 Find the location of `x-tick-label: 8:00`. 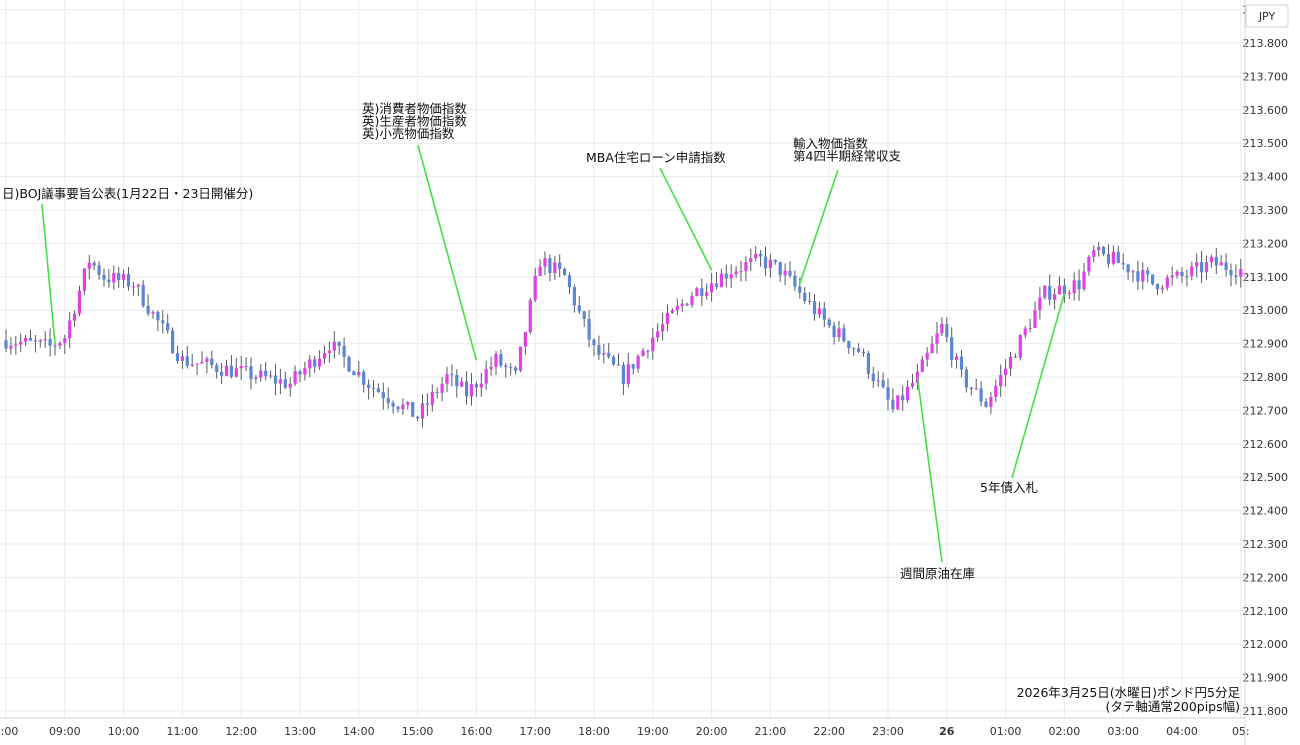

x-tick-label: 8:00 is located at coordinates (9, 731).